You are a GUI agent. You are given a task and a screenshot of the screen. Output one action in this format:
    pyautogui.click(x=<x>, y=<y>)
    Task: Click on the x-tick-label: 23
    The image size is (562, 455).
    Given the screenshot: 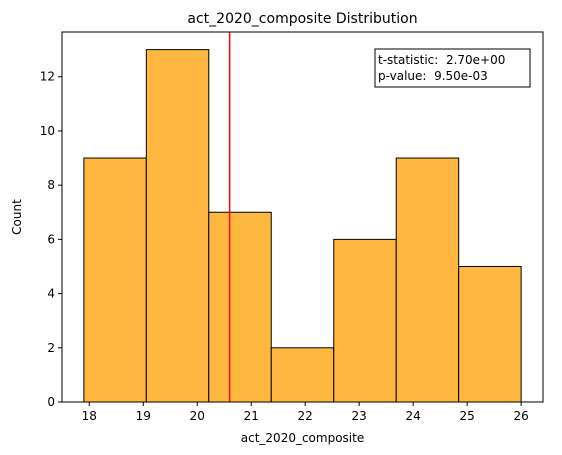 What is the action you would take?
    pyautogui.click(x=359, y=416)
    